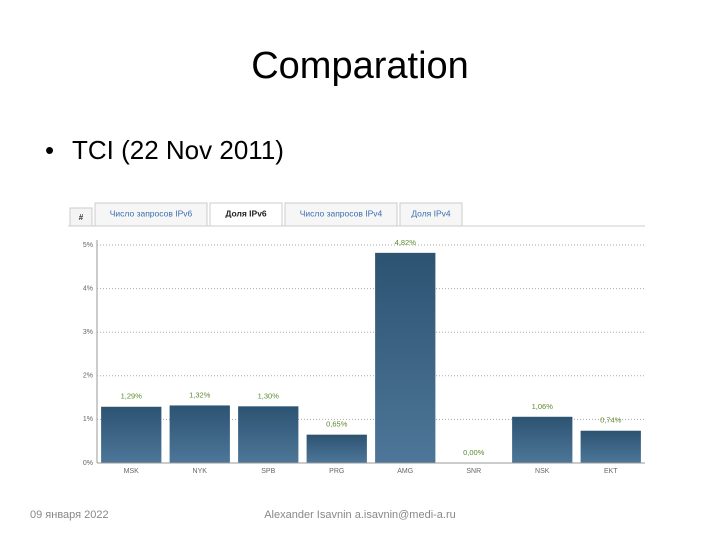 The height and width of the screenshot is (545, 720). I want to click on slide-footer: Alexander Isavnin a.isavnin@medi-a.ru, so click(360, 515).